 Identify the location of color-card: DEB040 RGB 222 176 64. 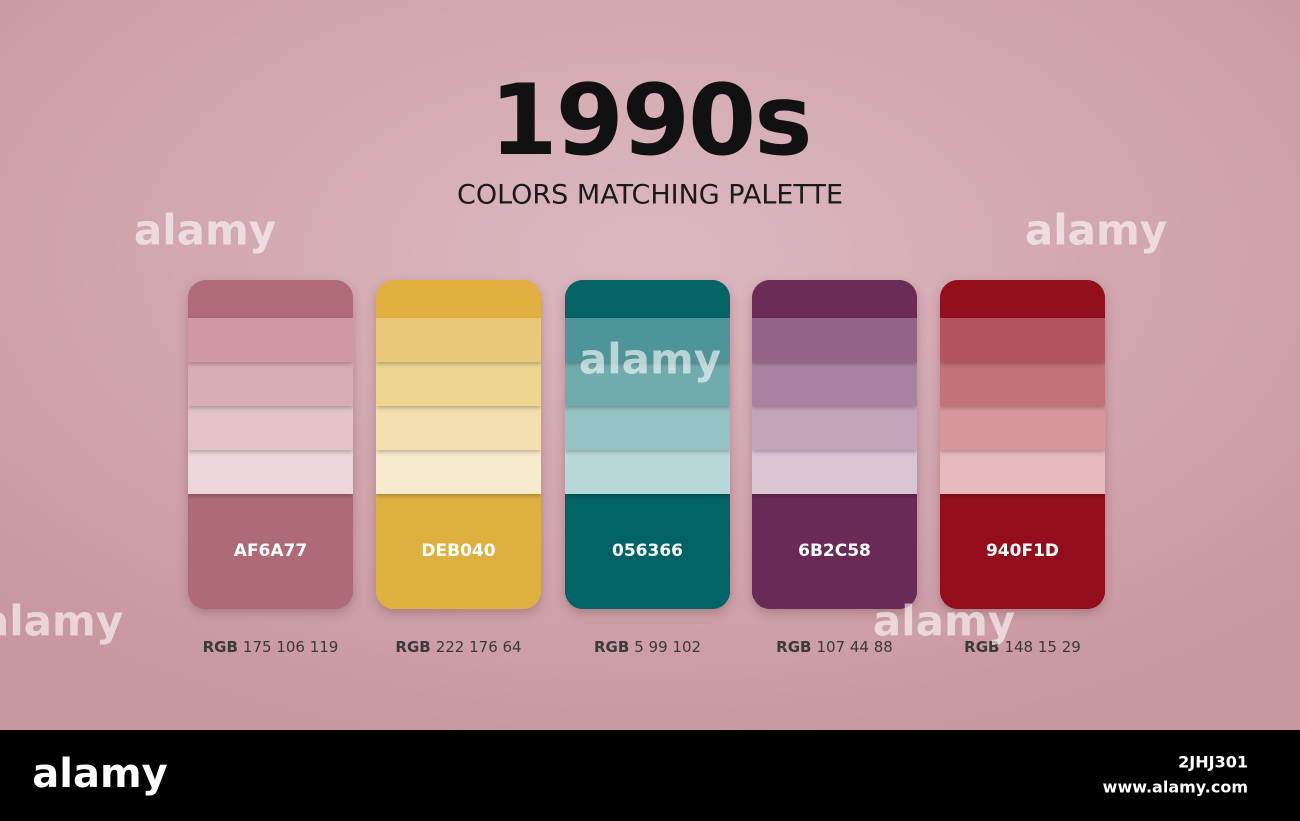
(458, 468).